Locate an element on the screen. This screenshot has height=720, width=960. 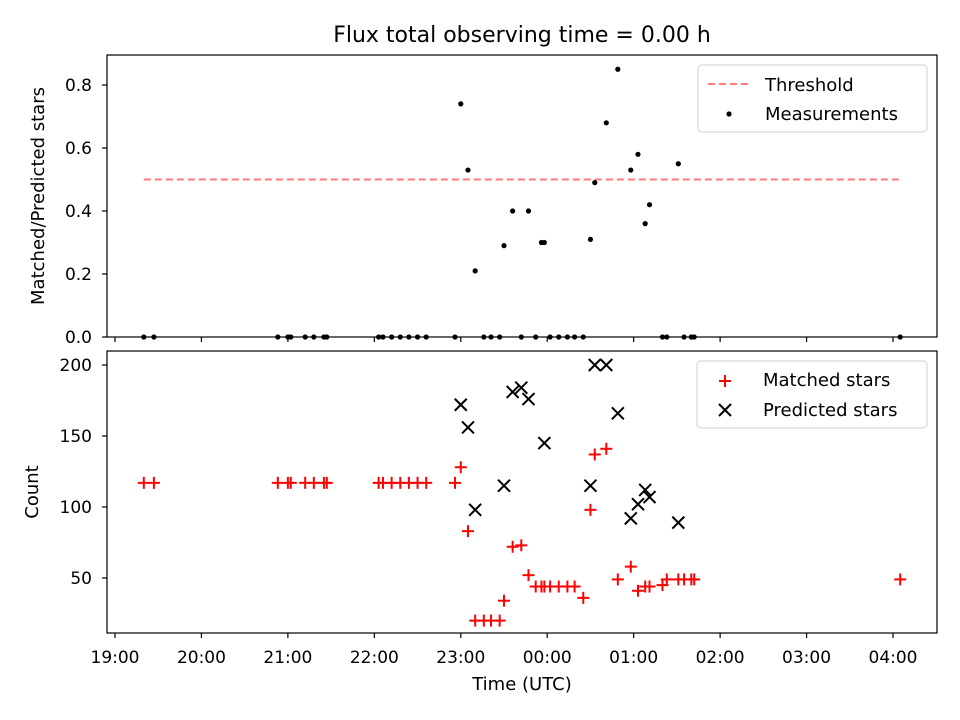
x-axis-label: Time (UTC) is located at coordinates (521, 684).